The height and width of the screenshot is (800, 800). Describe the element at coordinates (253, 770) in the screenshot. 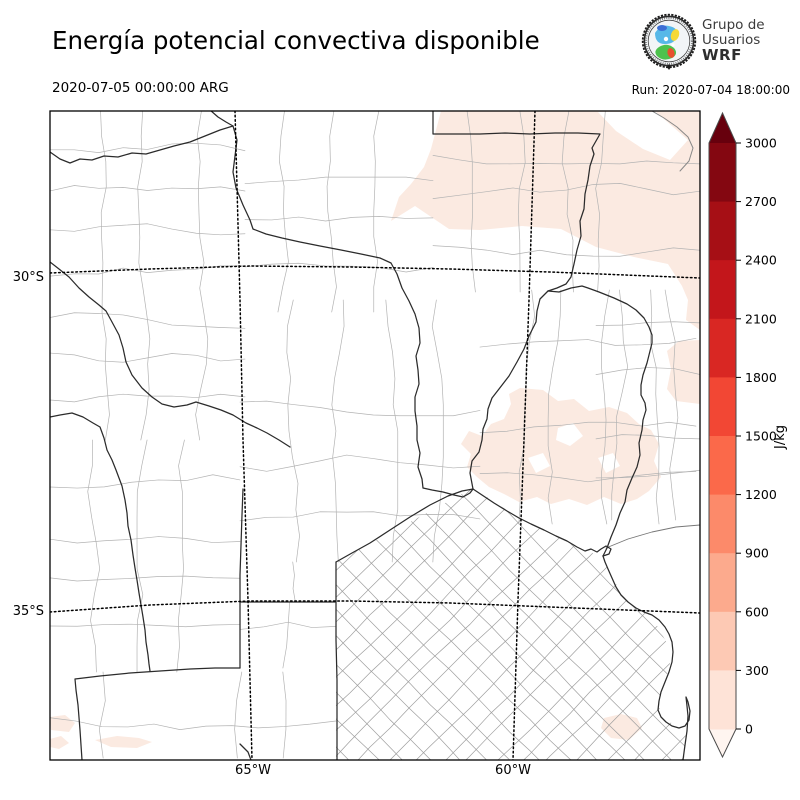

I see `x-tick-label-65w: 65°W` at that location.